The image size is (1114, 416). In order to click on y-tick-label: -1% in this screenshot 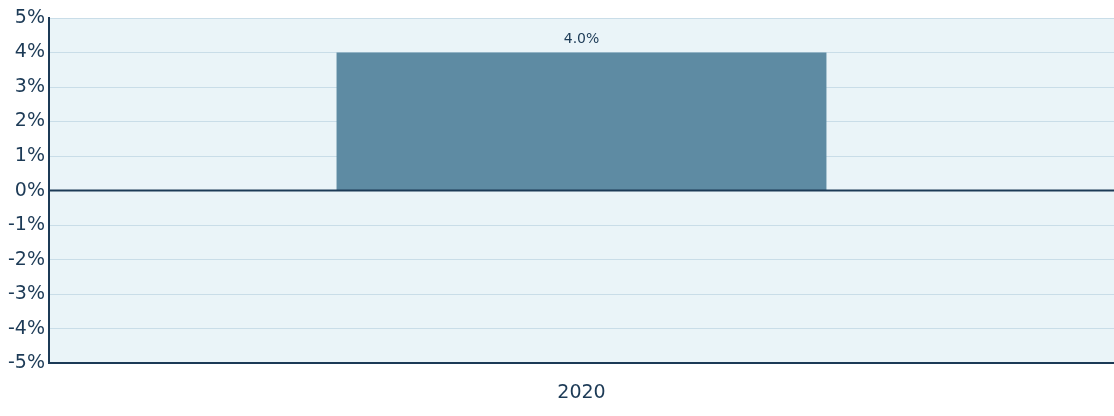, I will do `click(26, 223)`.